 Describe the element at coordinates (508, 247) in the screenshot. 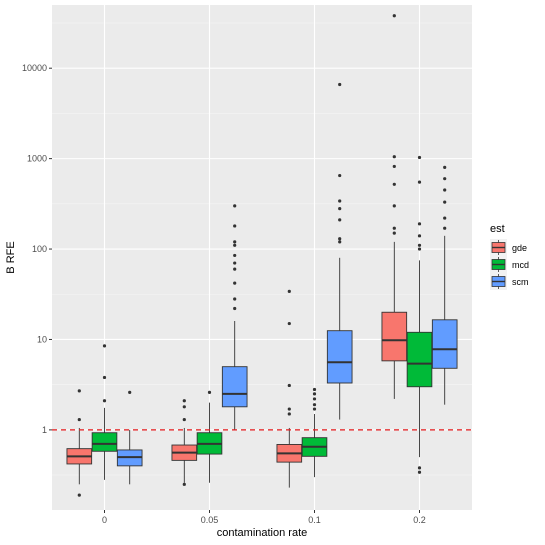

I see `legend-item-gde: gde` at that location.